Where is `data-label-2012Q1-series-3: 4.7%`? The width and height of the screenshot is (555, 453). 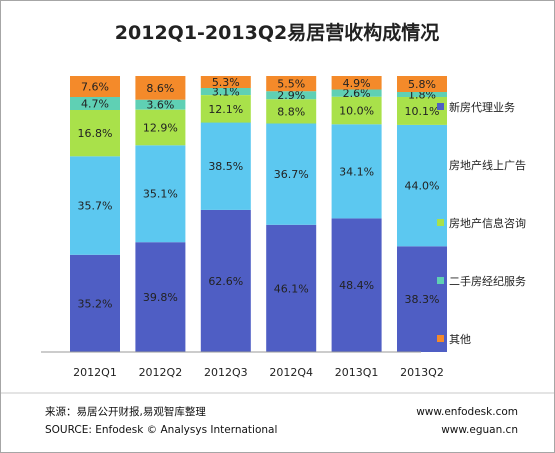
data-label-2012Q1-series-3: 4.7% is located at coordinates (95, 104).